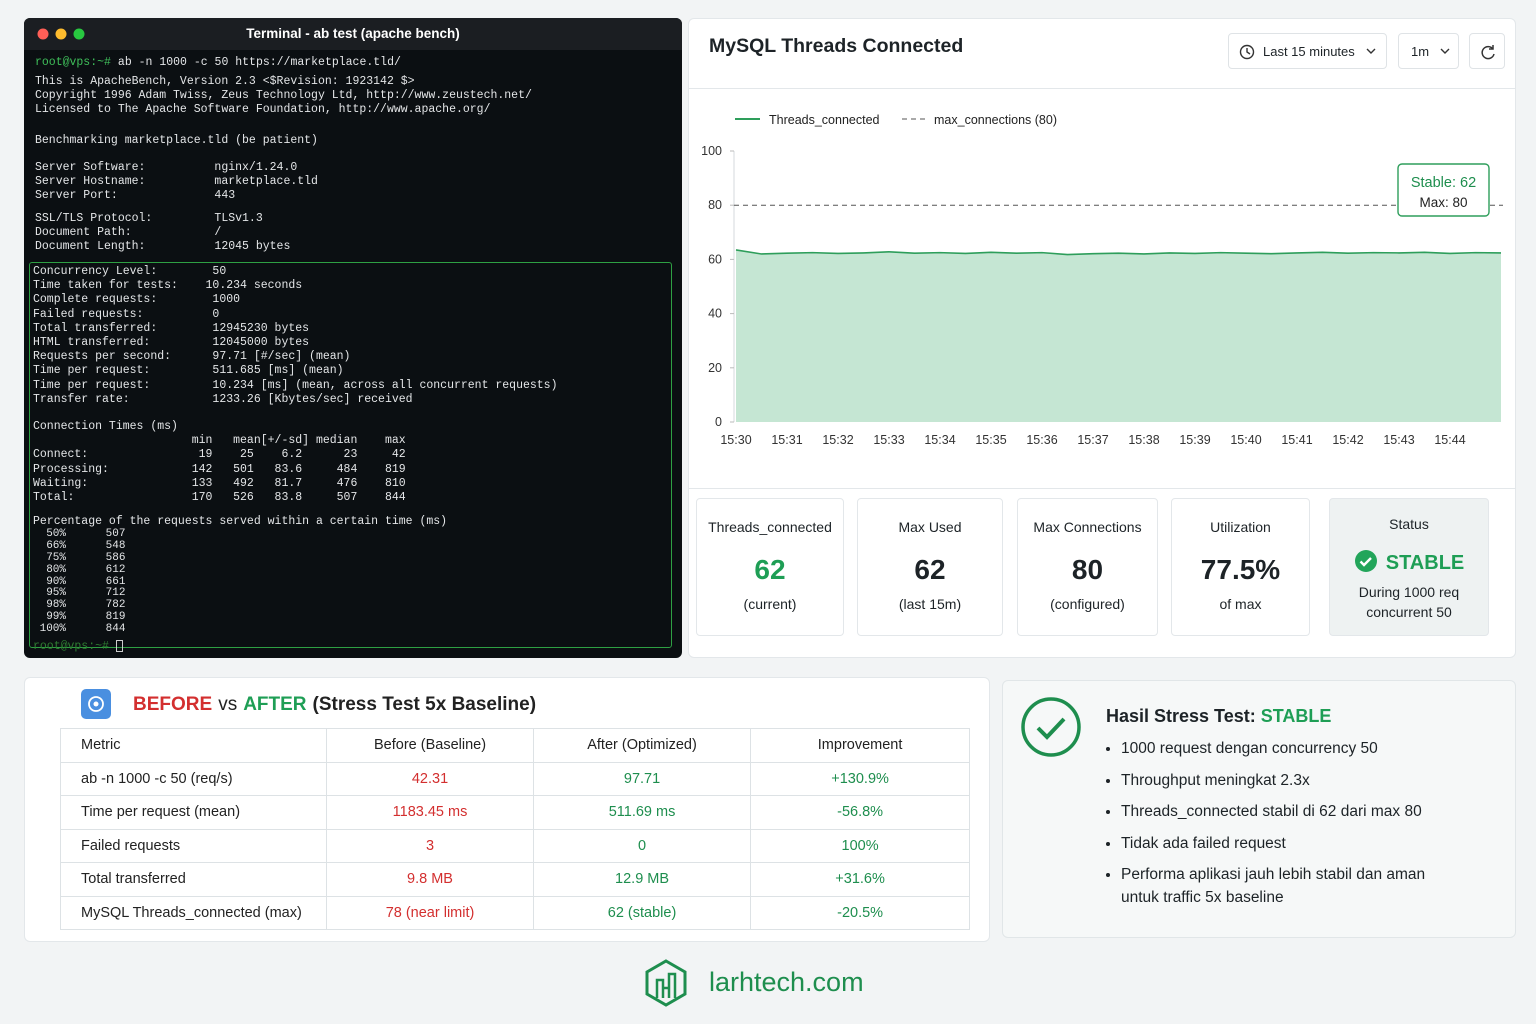 Image resolution: width=1536 pixels, height=1024 pixels. I want to click on stat-sub: (configured), so click(1087, 604).